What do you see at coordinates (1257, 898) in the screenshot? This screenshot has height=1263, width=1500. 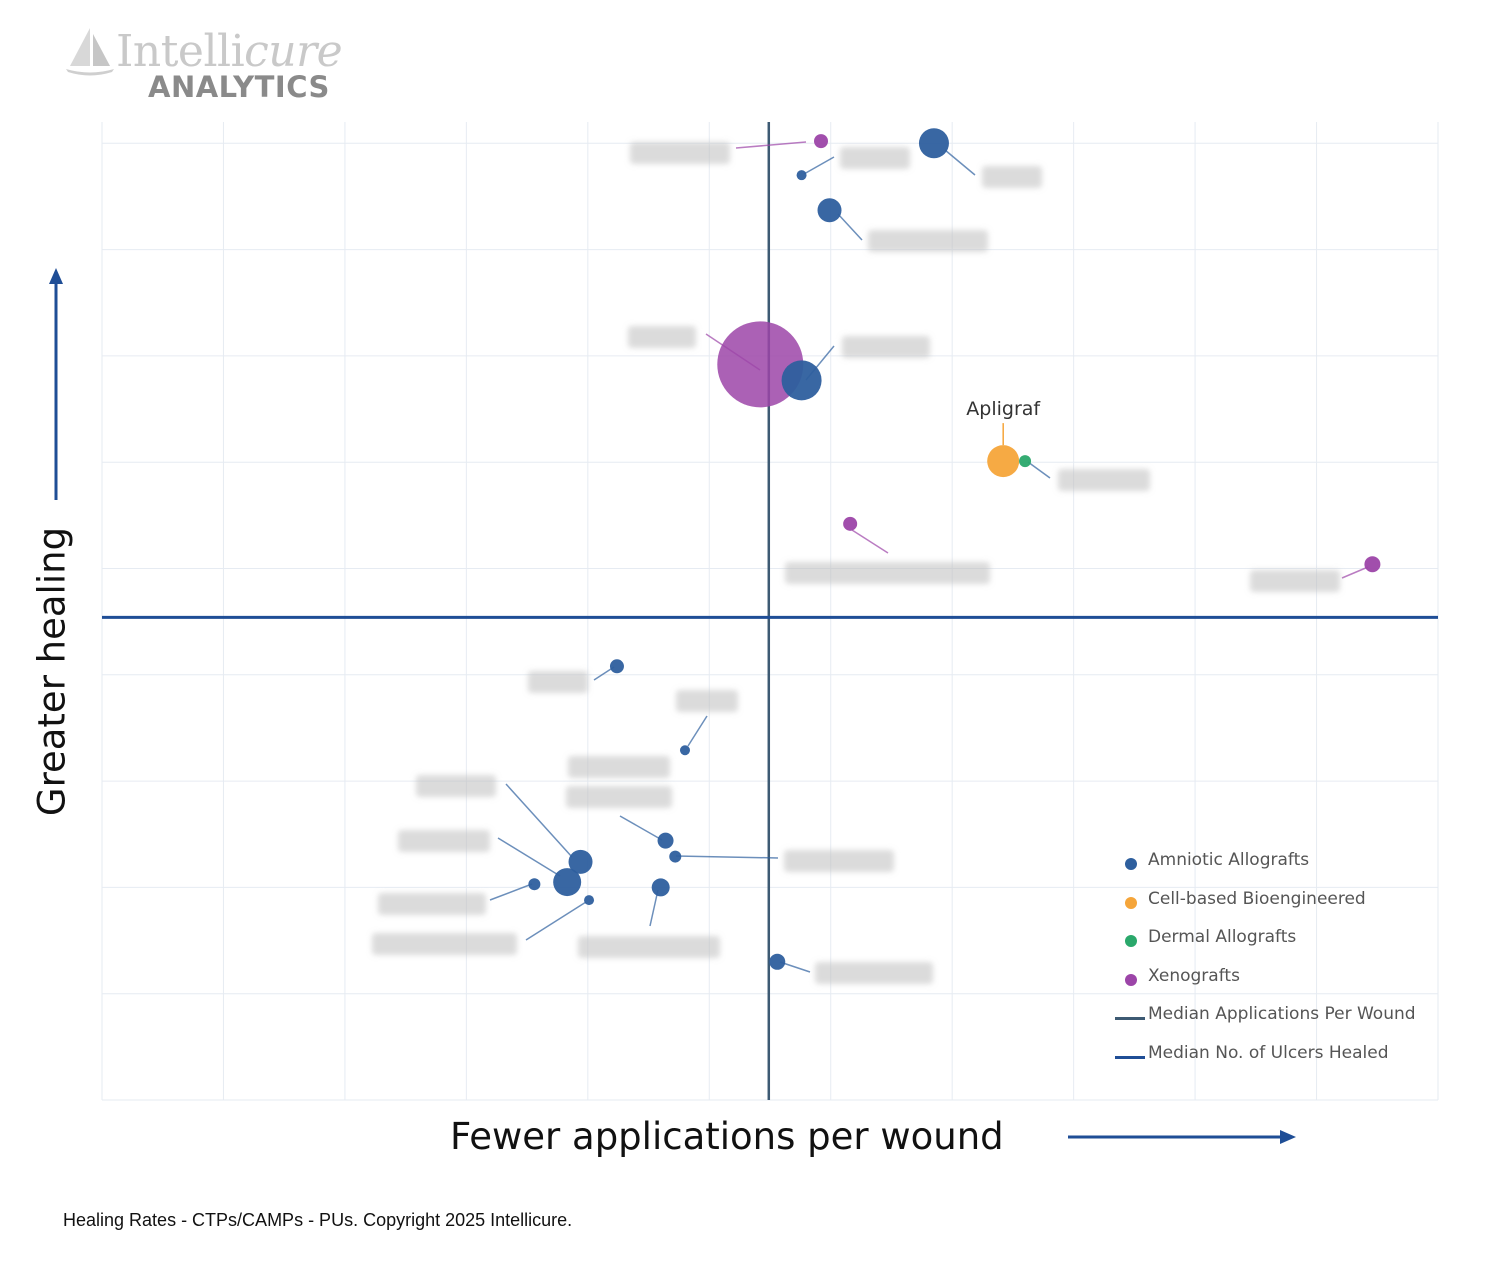 I see `legend-label: Cell-based Bioengineered` at bounding box center [1257, 898].